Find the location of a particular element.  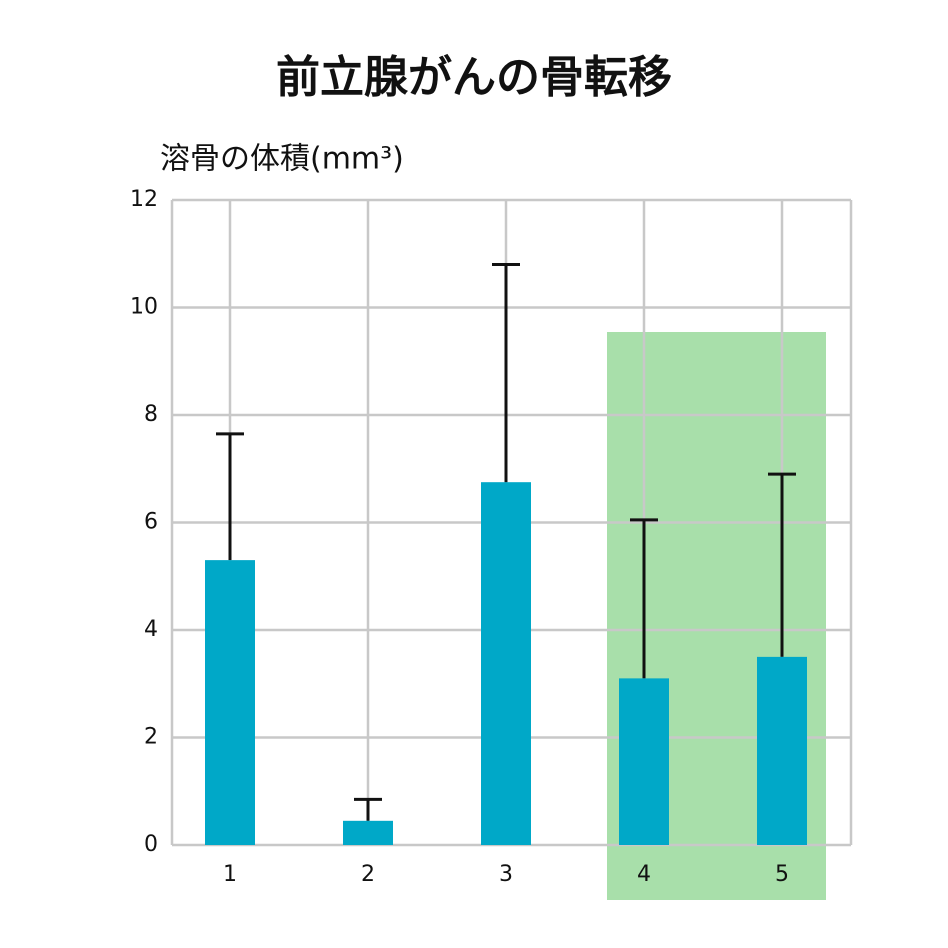

y-tick-label: 6 is located at coordinates (151, 522).